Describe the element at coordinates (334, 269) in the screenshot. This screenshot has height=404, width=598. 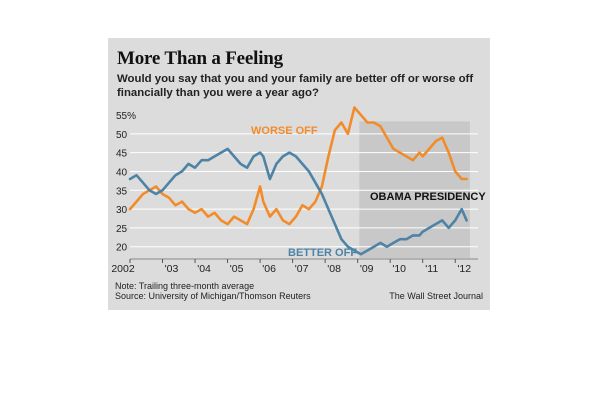
I see `x-tick-label: '08` at that location.